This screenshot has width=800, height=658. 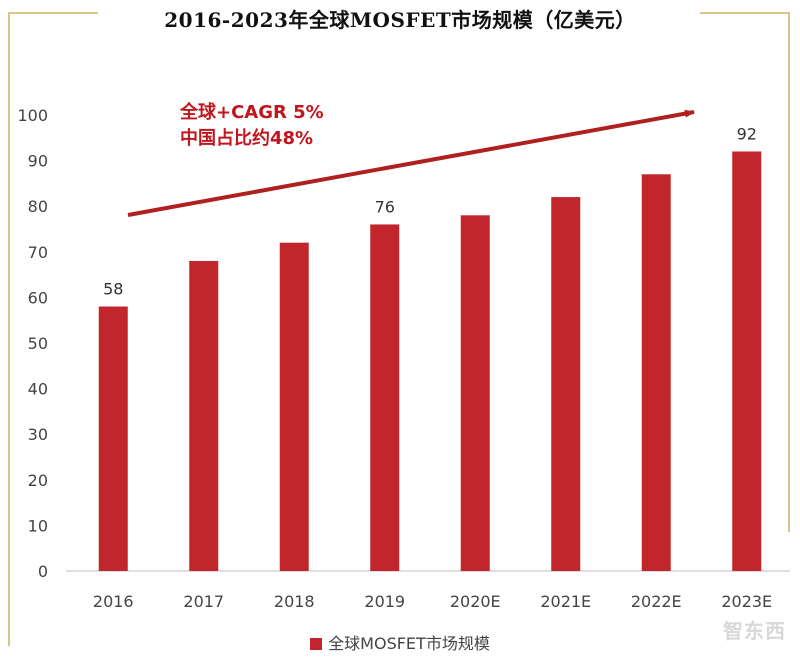 I want to click on legend: 全球MOSFET市场规模, so click(x=400, y=642).